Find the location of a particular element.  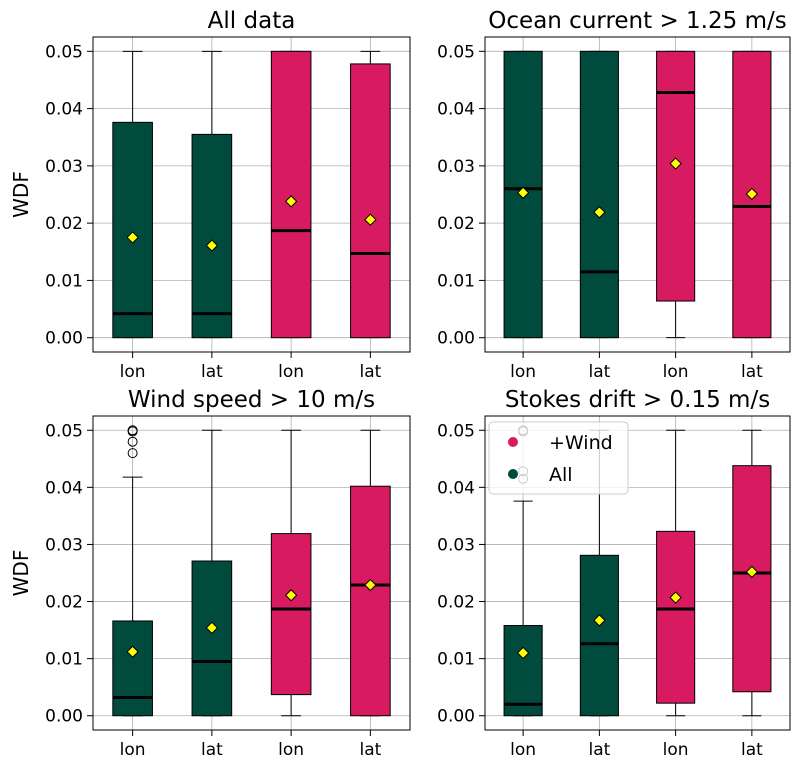

legend-label: +Wind is located at coordinates (581, 443).